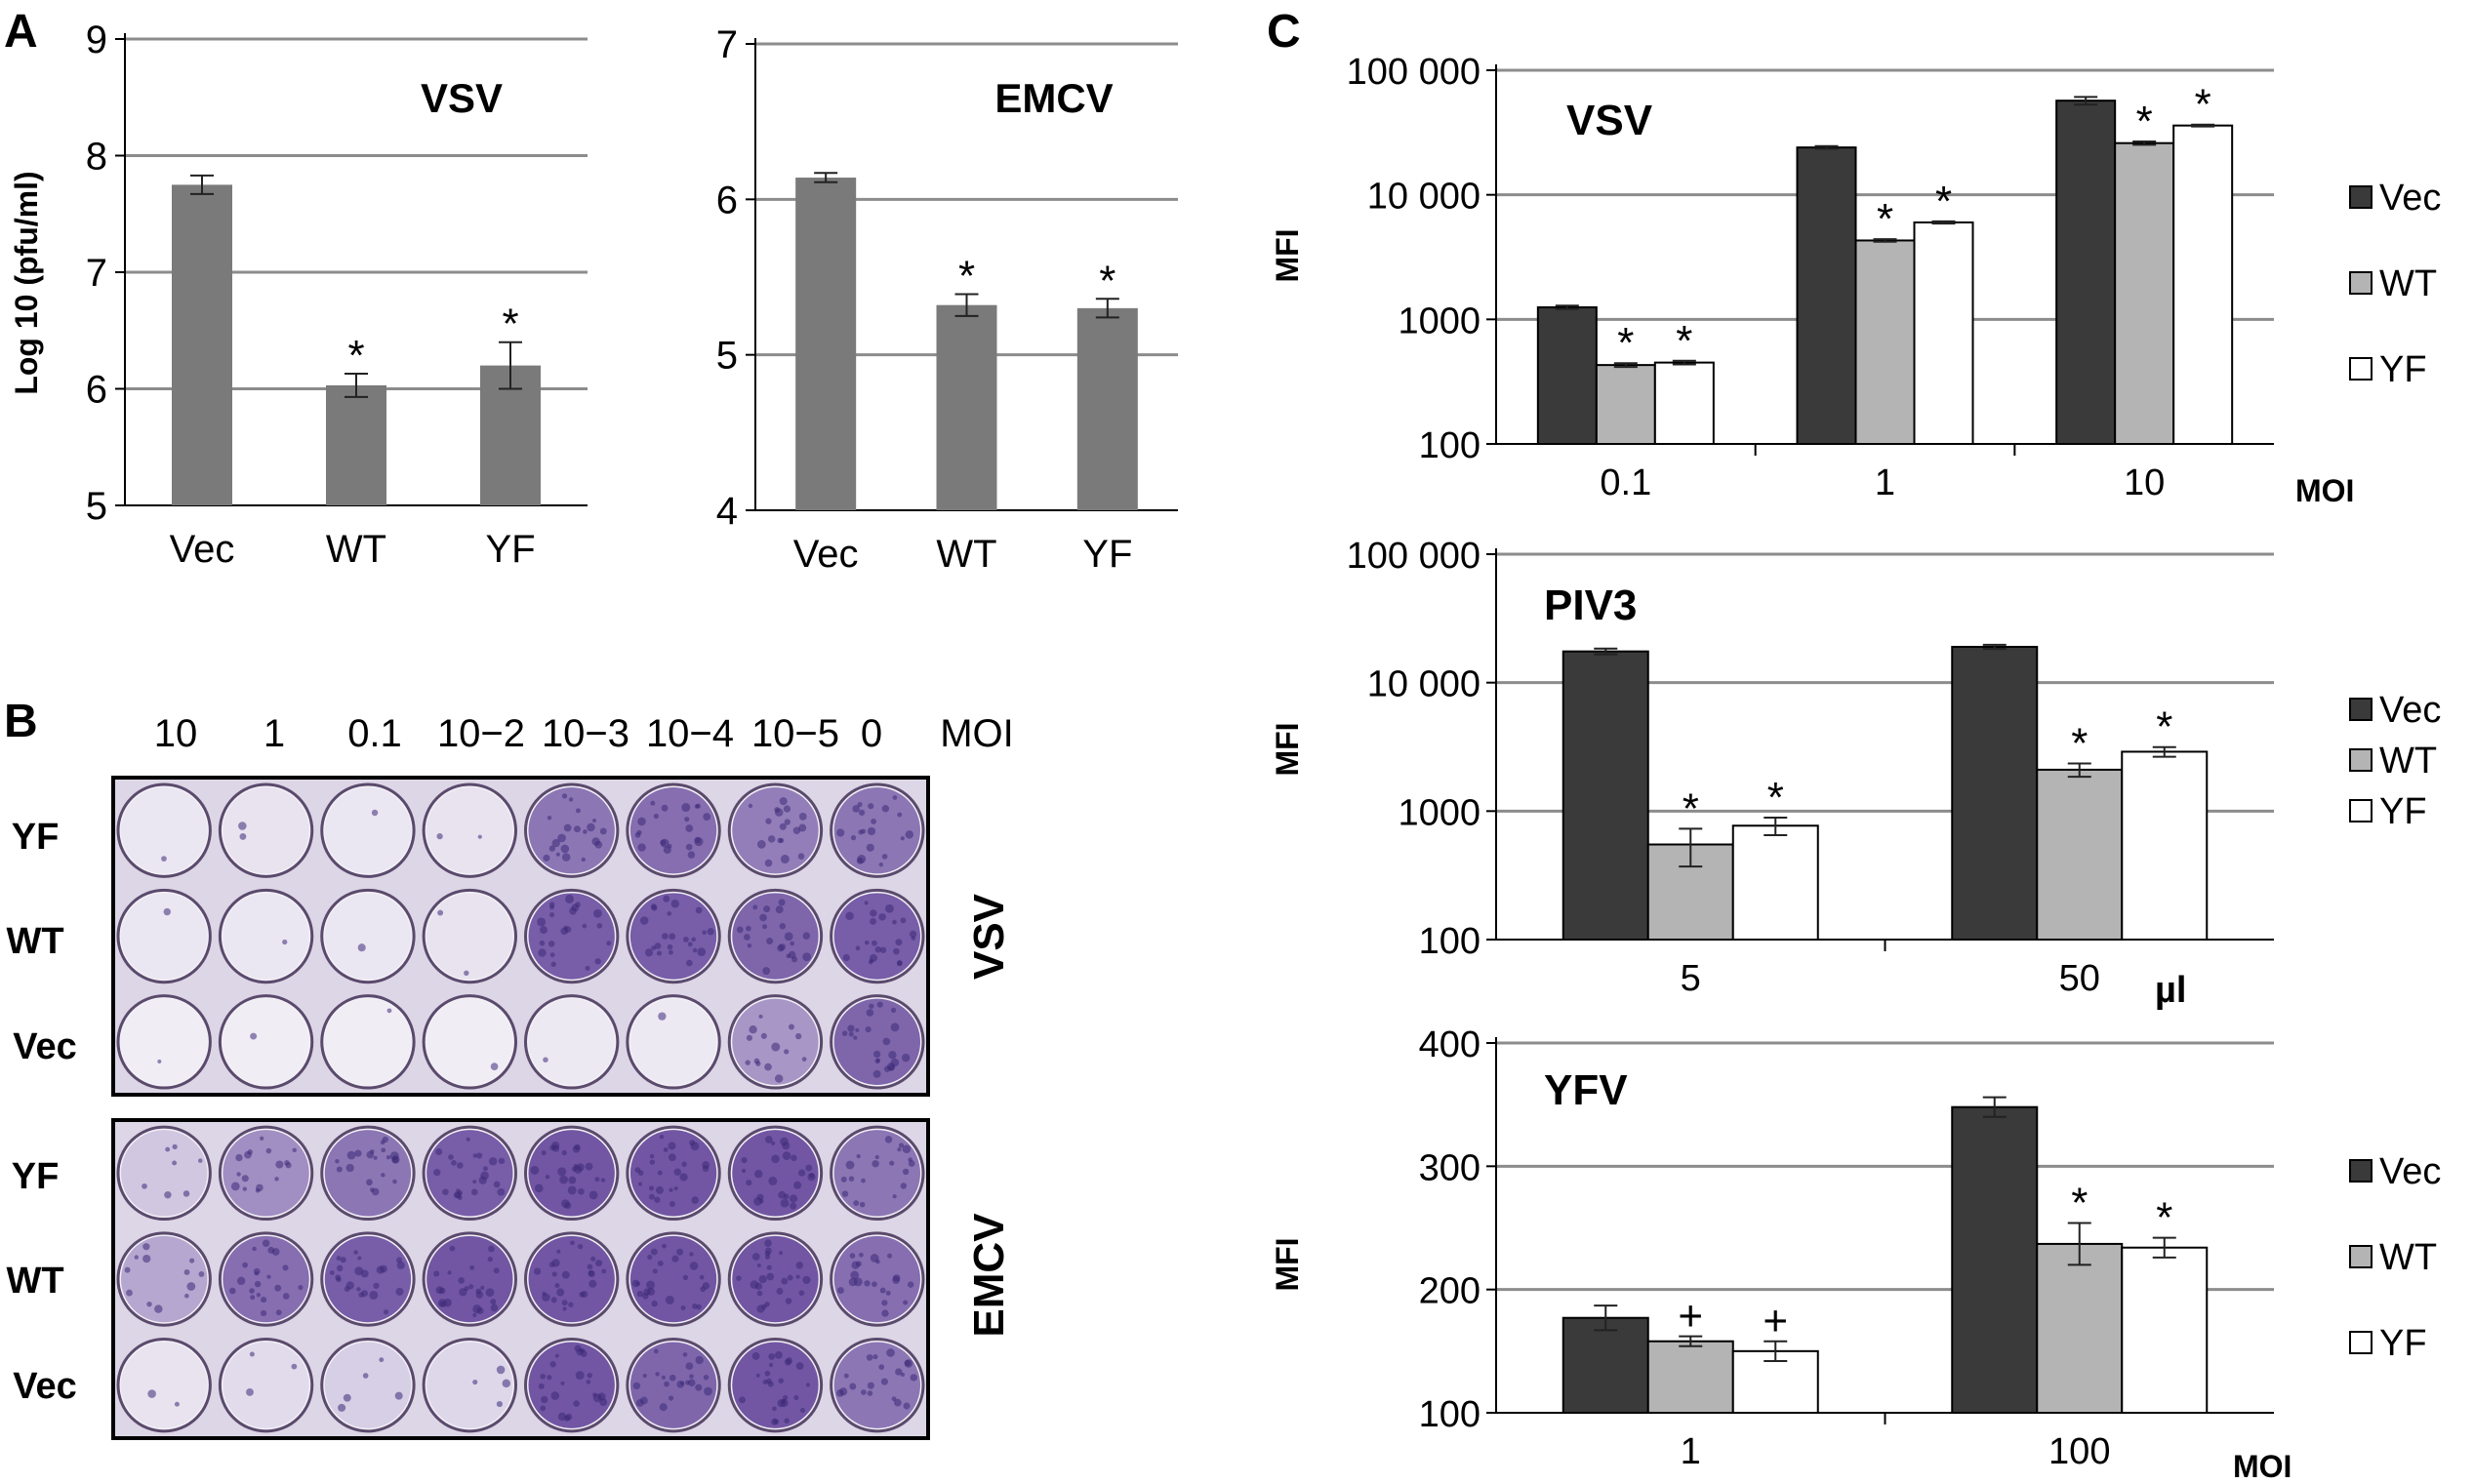  I want to click on moi-header-7: 0, so click(871, 733).